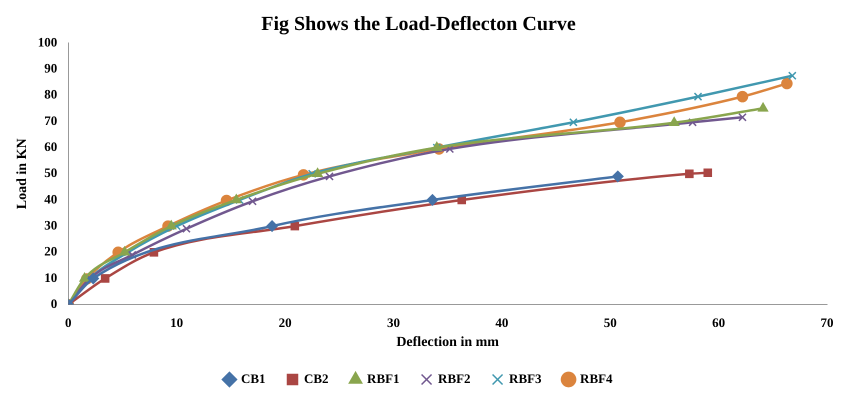  Describe the element at coordinates (418, 24) in the screenshot. I see `chart-title: Fig Shows the Load-Deflecton Curve` at that location.